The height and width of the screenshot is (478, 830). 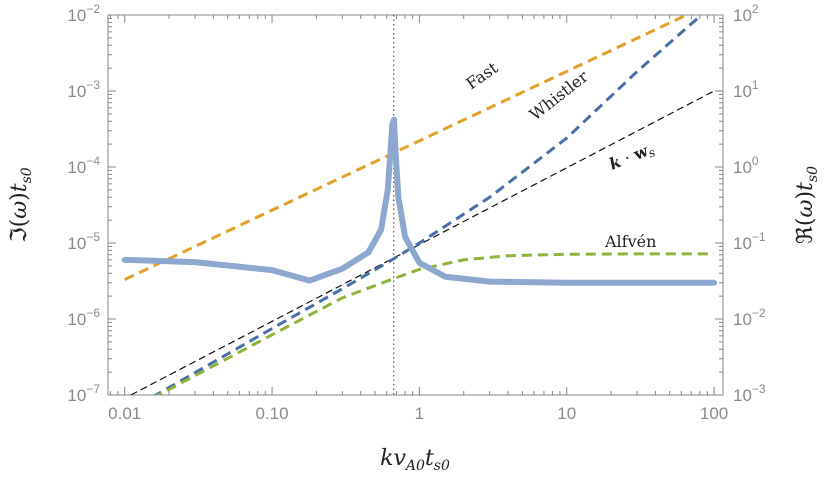 What do you see at coordinates (83, 13) in the screenshot?
I see `y-left-tick-label: 10⁻²` at bounding box center [83, 13].